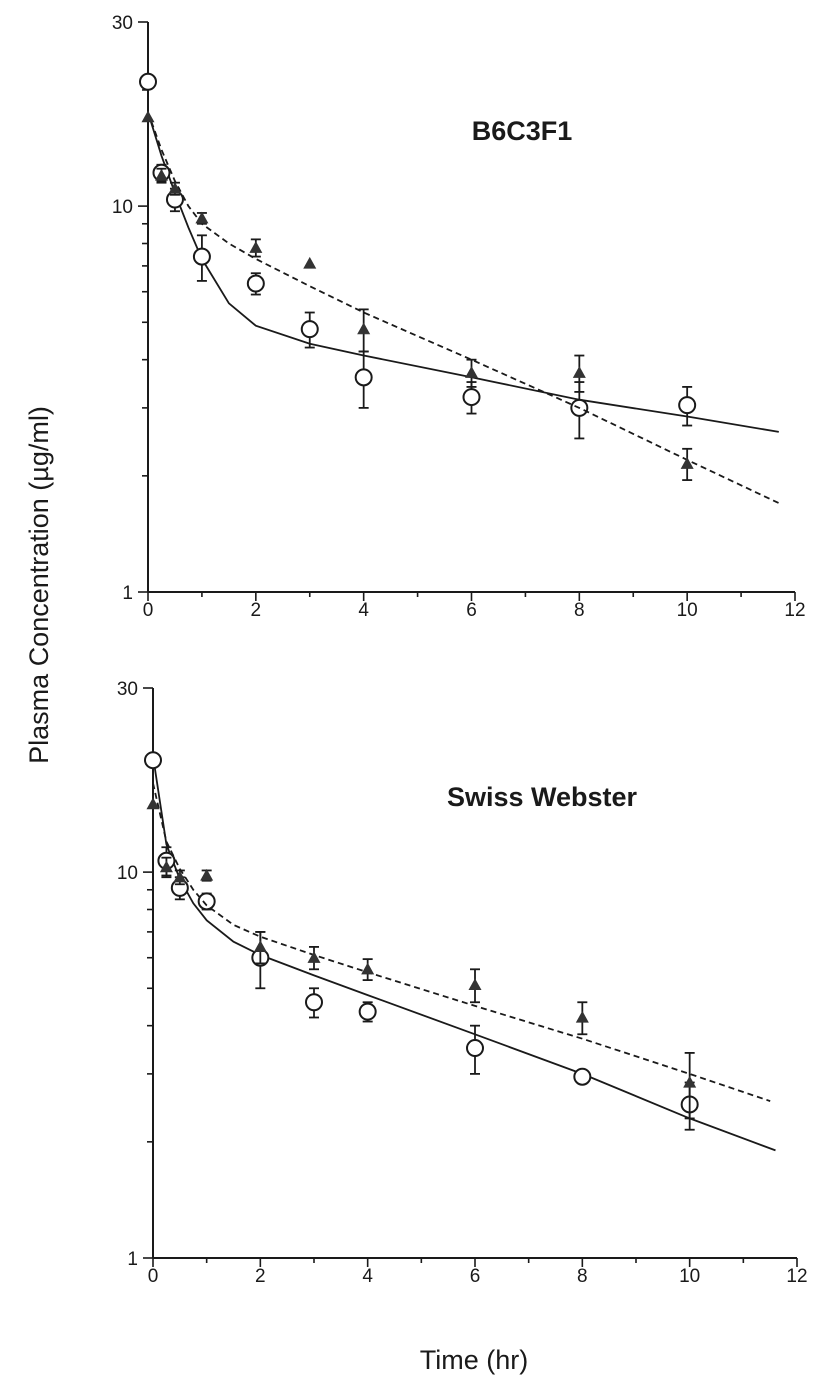  What do you see at coordinates (542, 797) in the screenshot?
I see `panel-title-swiss-webster: Swiss Webster` at bounding box center [542, 797].